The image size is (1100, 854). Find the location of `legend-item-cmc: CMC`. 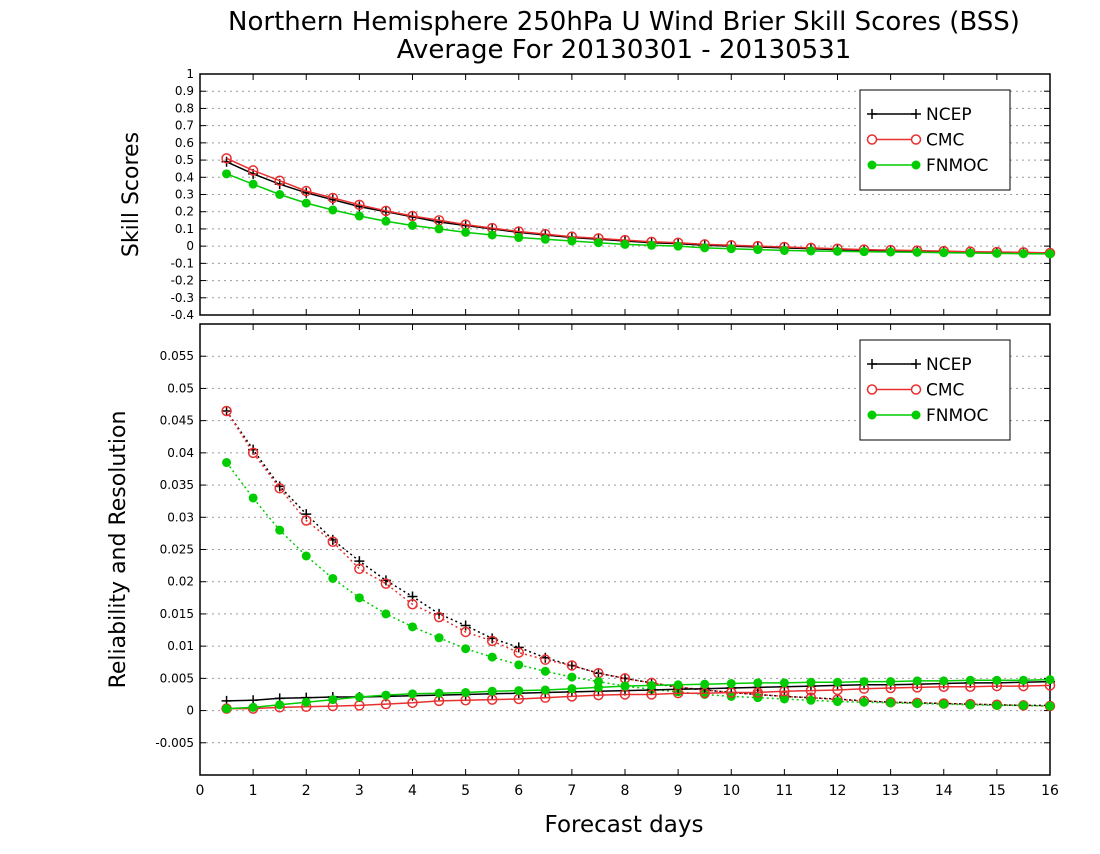

legend-item-cmc: CMC is located at coordinates (915, 141).